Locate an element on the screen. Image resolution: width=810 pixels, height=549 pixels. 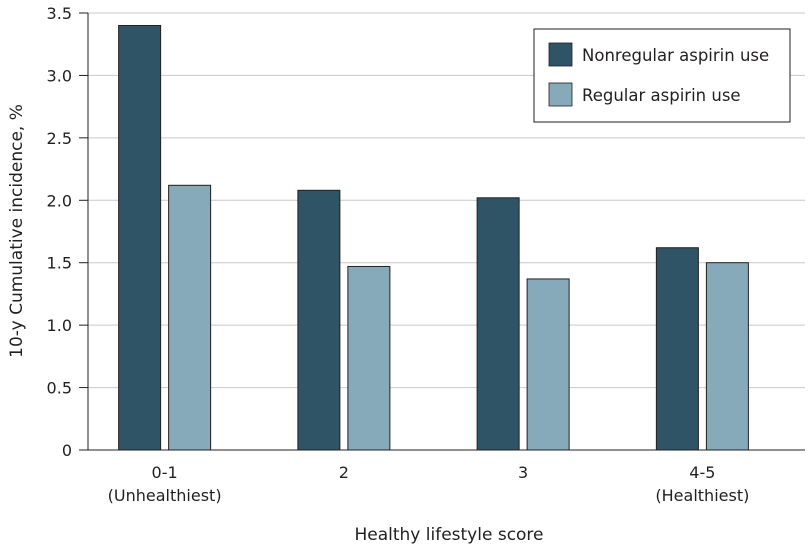
legend-swatch-nonregular is located at coordinates (560, 54).